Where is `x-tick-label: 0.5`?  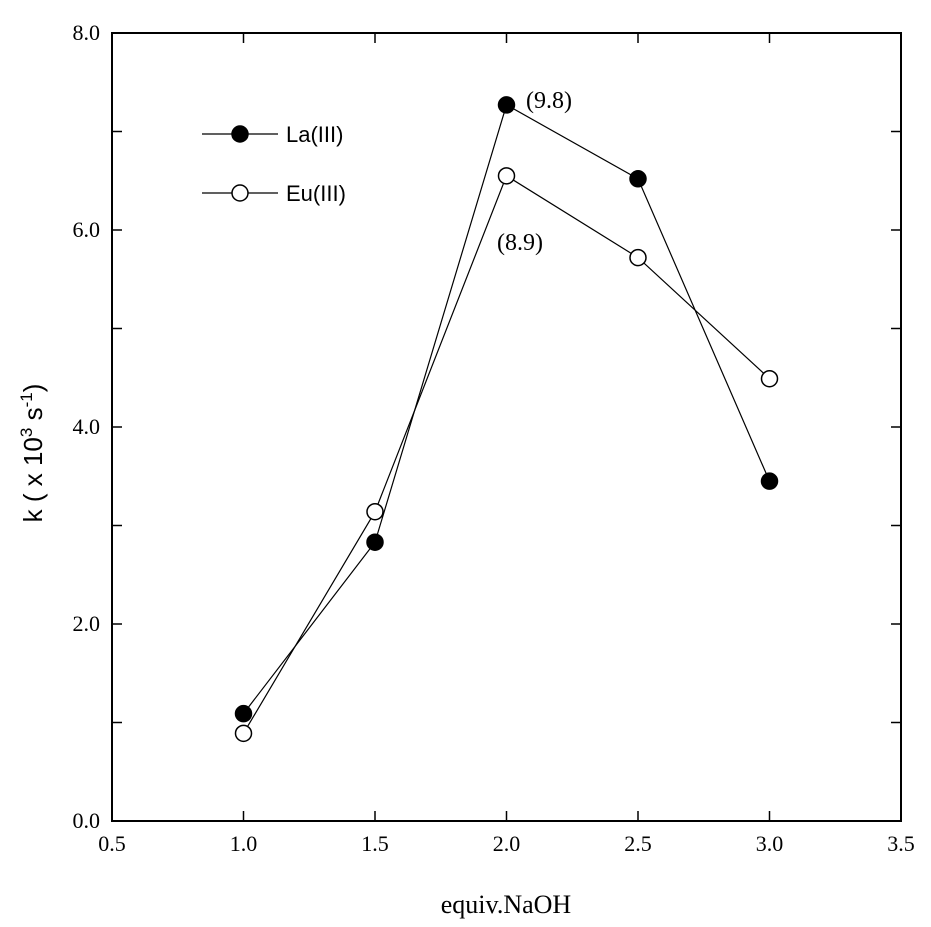
x-tick-label: 0.5 is located at coordinates (112, 843).